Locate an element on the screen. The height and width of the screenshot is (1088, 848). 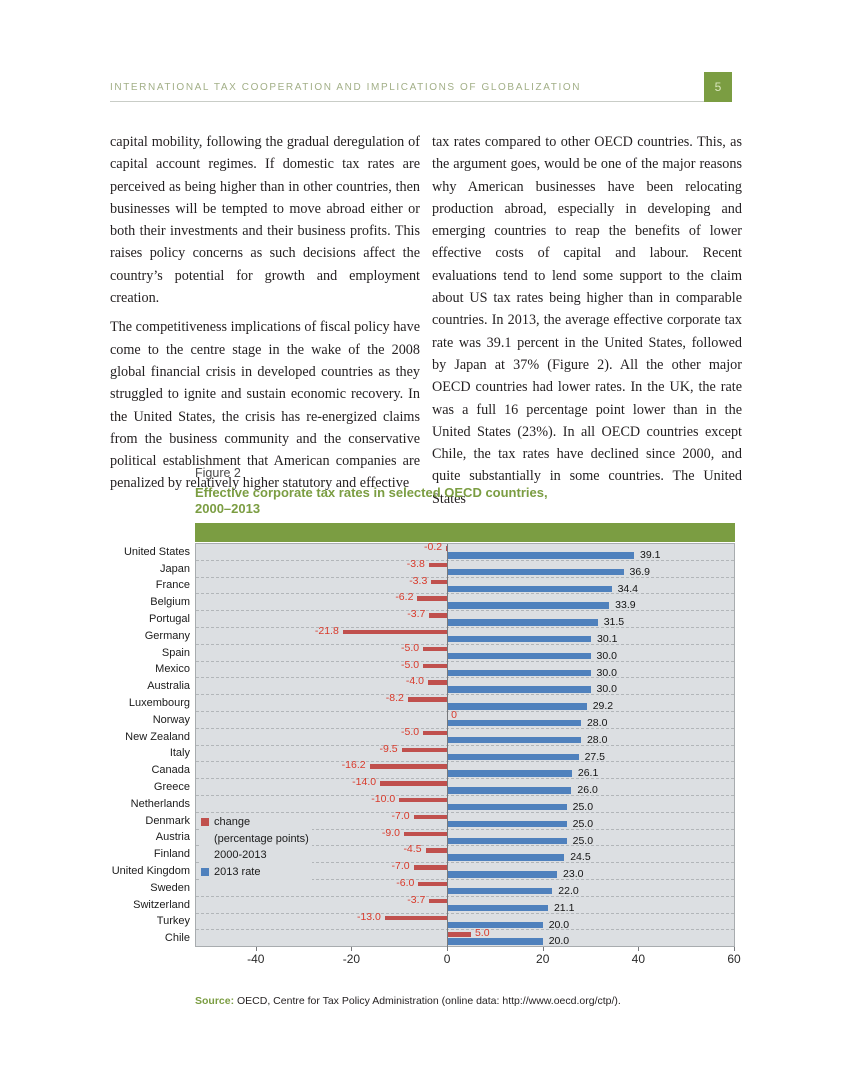
page-number-badge: 5 is located at coordinates (718, 87).